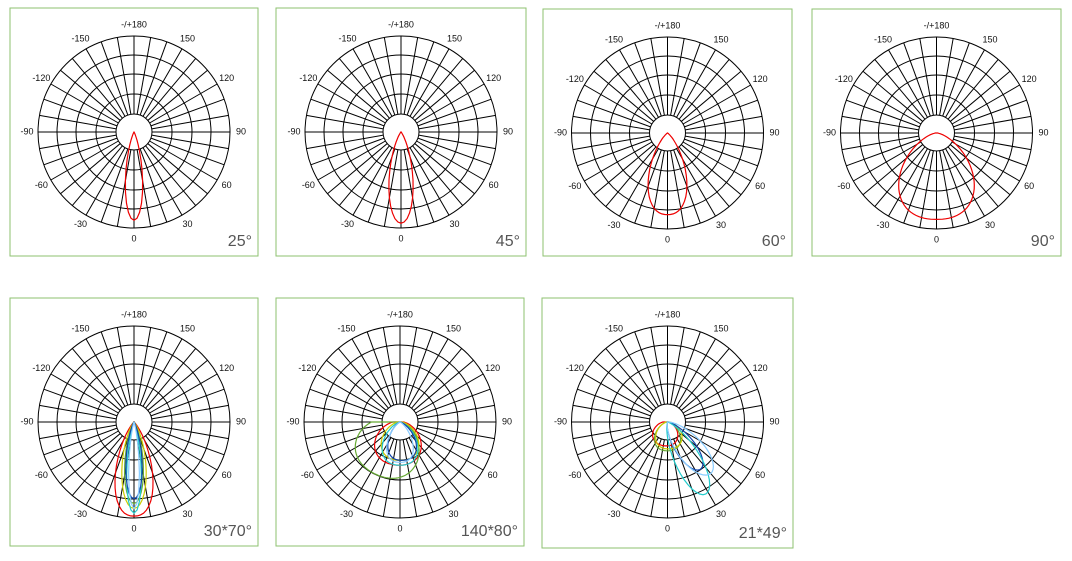 The width and height of the screenshot is (1072, 561). Describe the element at coordinates (41, 368) in the screenshot. I see `angle-label: -120` at that location.